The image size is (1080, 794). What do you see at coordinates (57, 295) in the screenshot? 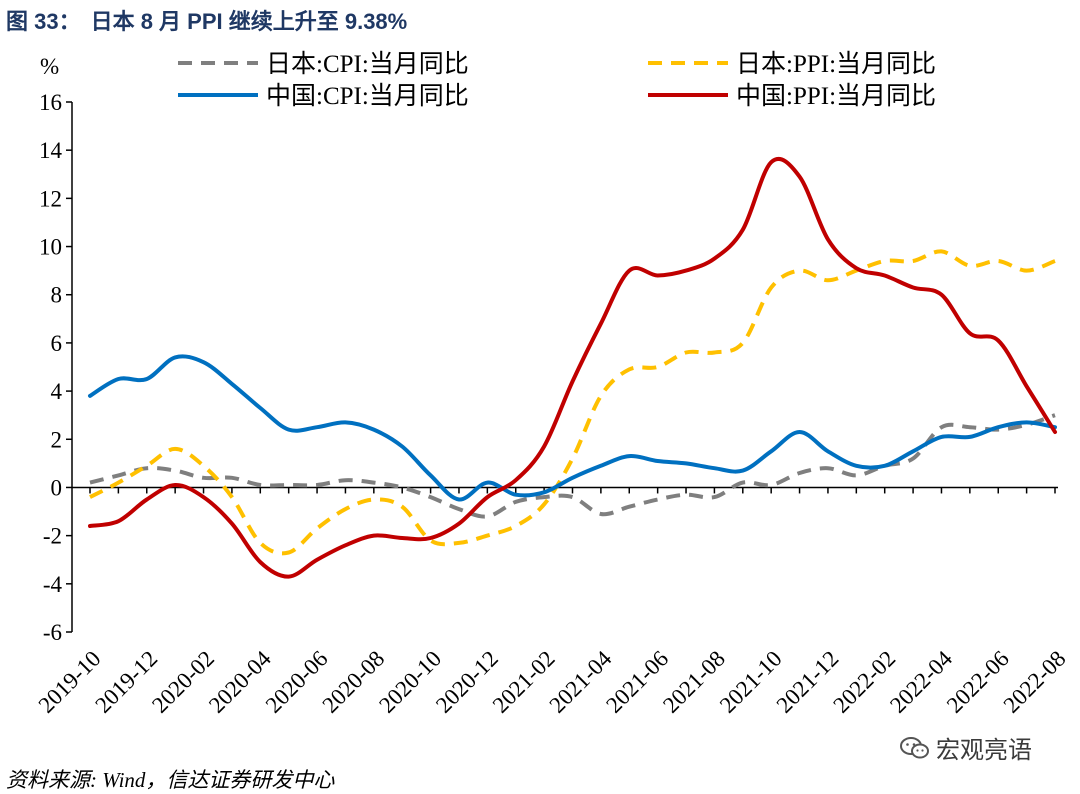
I see `y-tick-label: 8` at bounding box center [57, 295].